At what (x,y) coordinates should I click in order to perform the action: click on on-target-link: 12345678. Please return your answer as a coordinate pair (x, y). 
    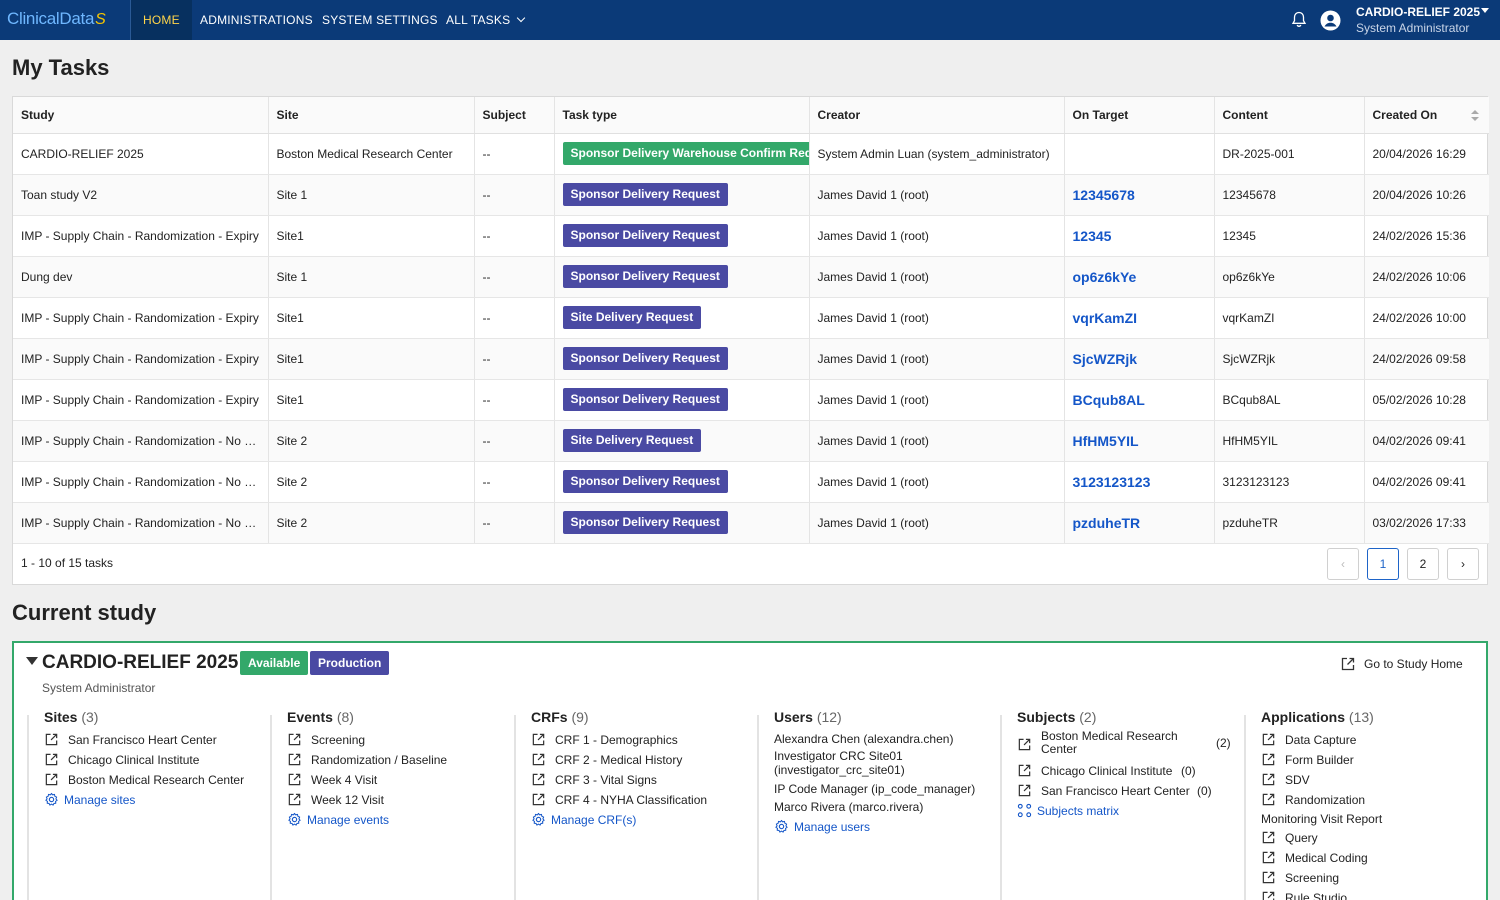
    Looking at the image, I should click on (1103, 194).